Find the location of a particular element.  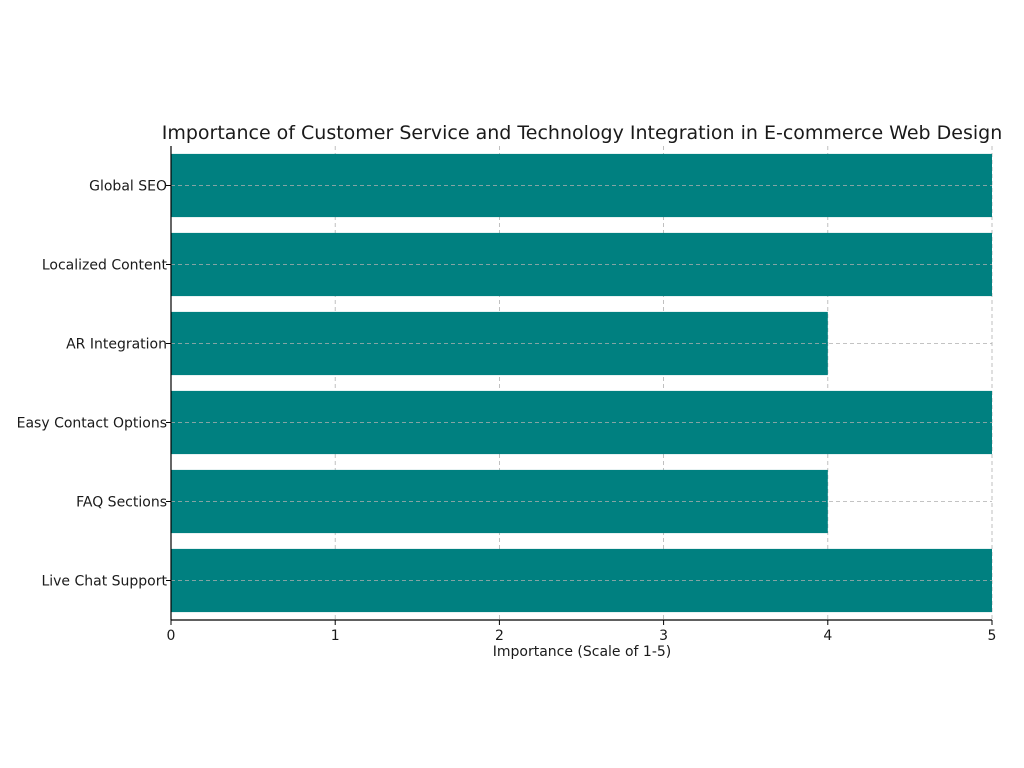

bar-live-chat-support is located at coordinates (581, 580).